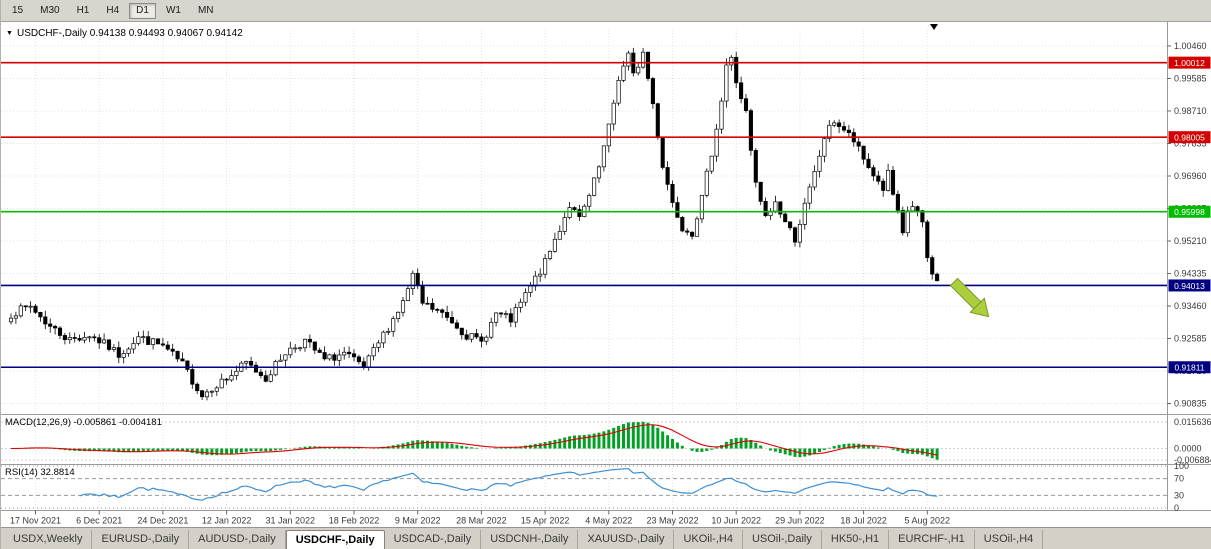 The width and height of the screenshot is (1211, 549). Describe the element at coordinates (1190, 339) in the screenshot. I see `svg-text: 0.92585` at that location.